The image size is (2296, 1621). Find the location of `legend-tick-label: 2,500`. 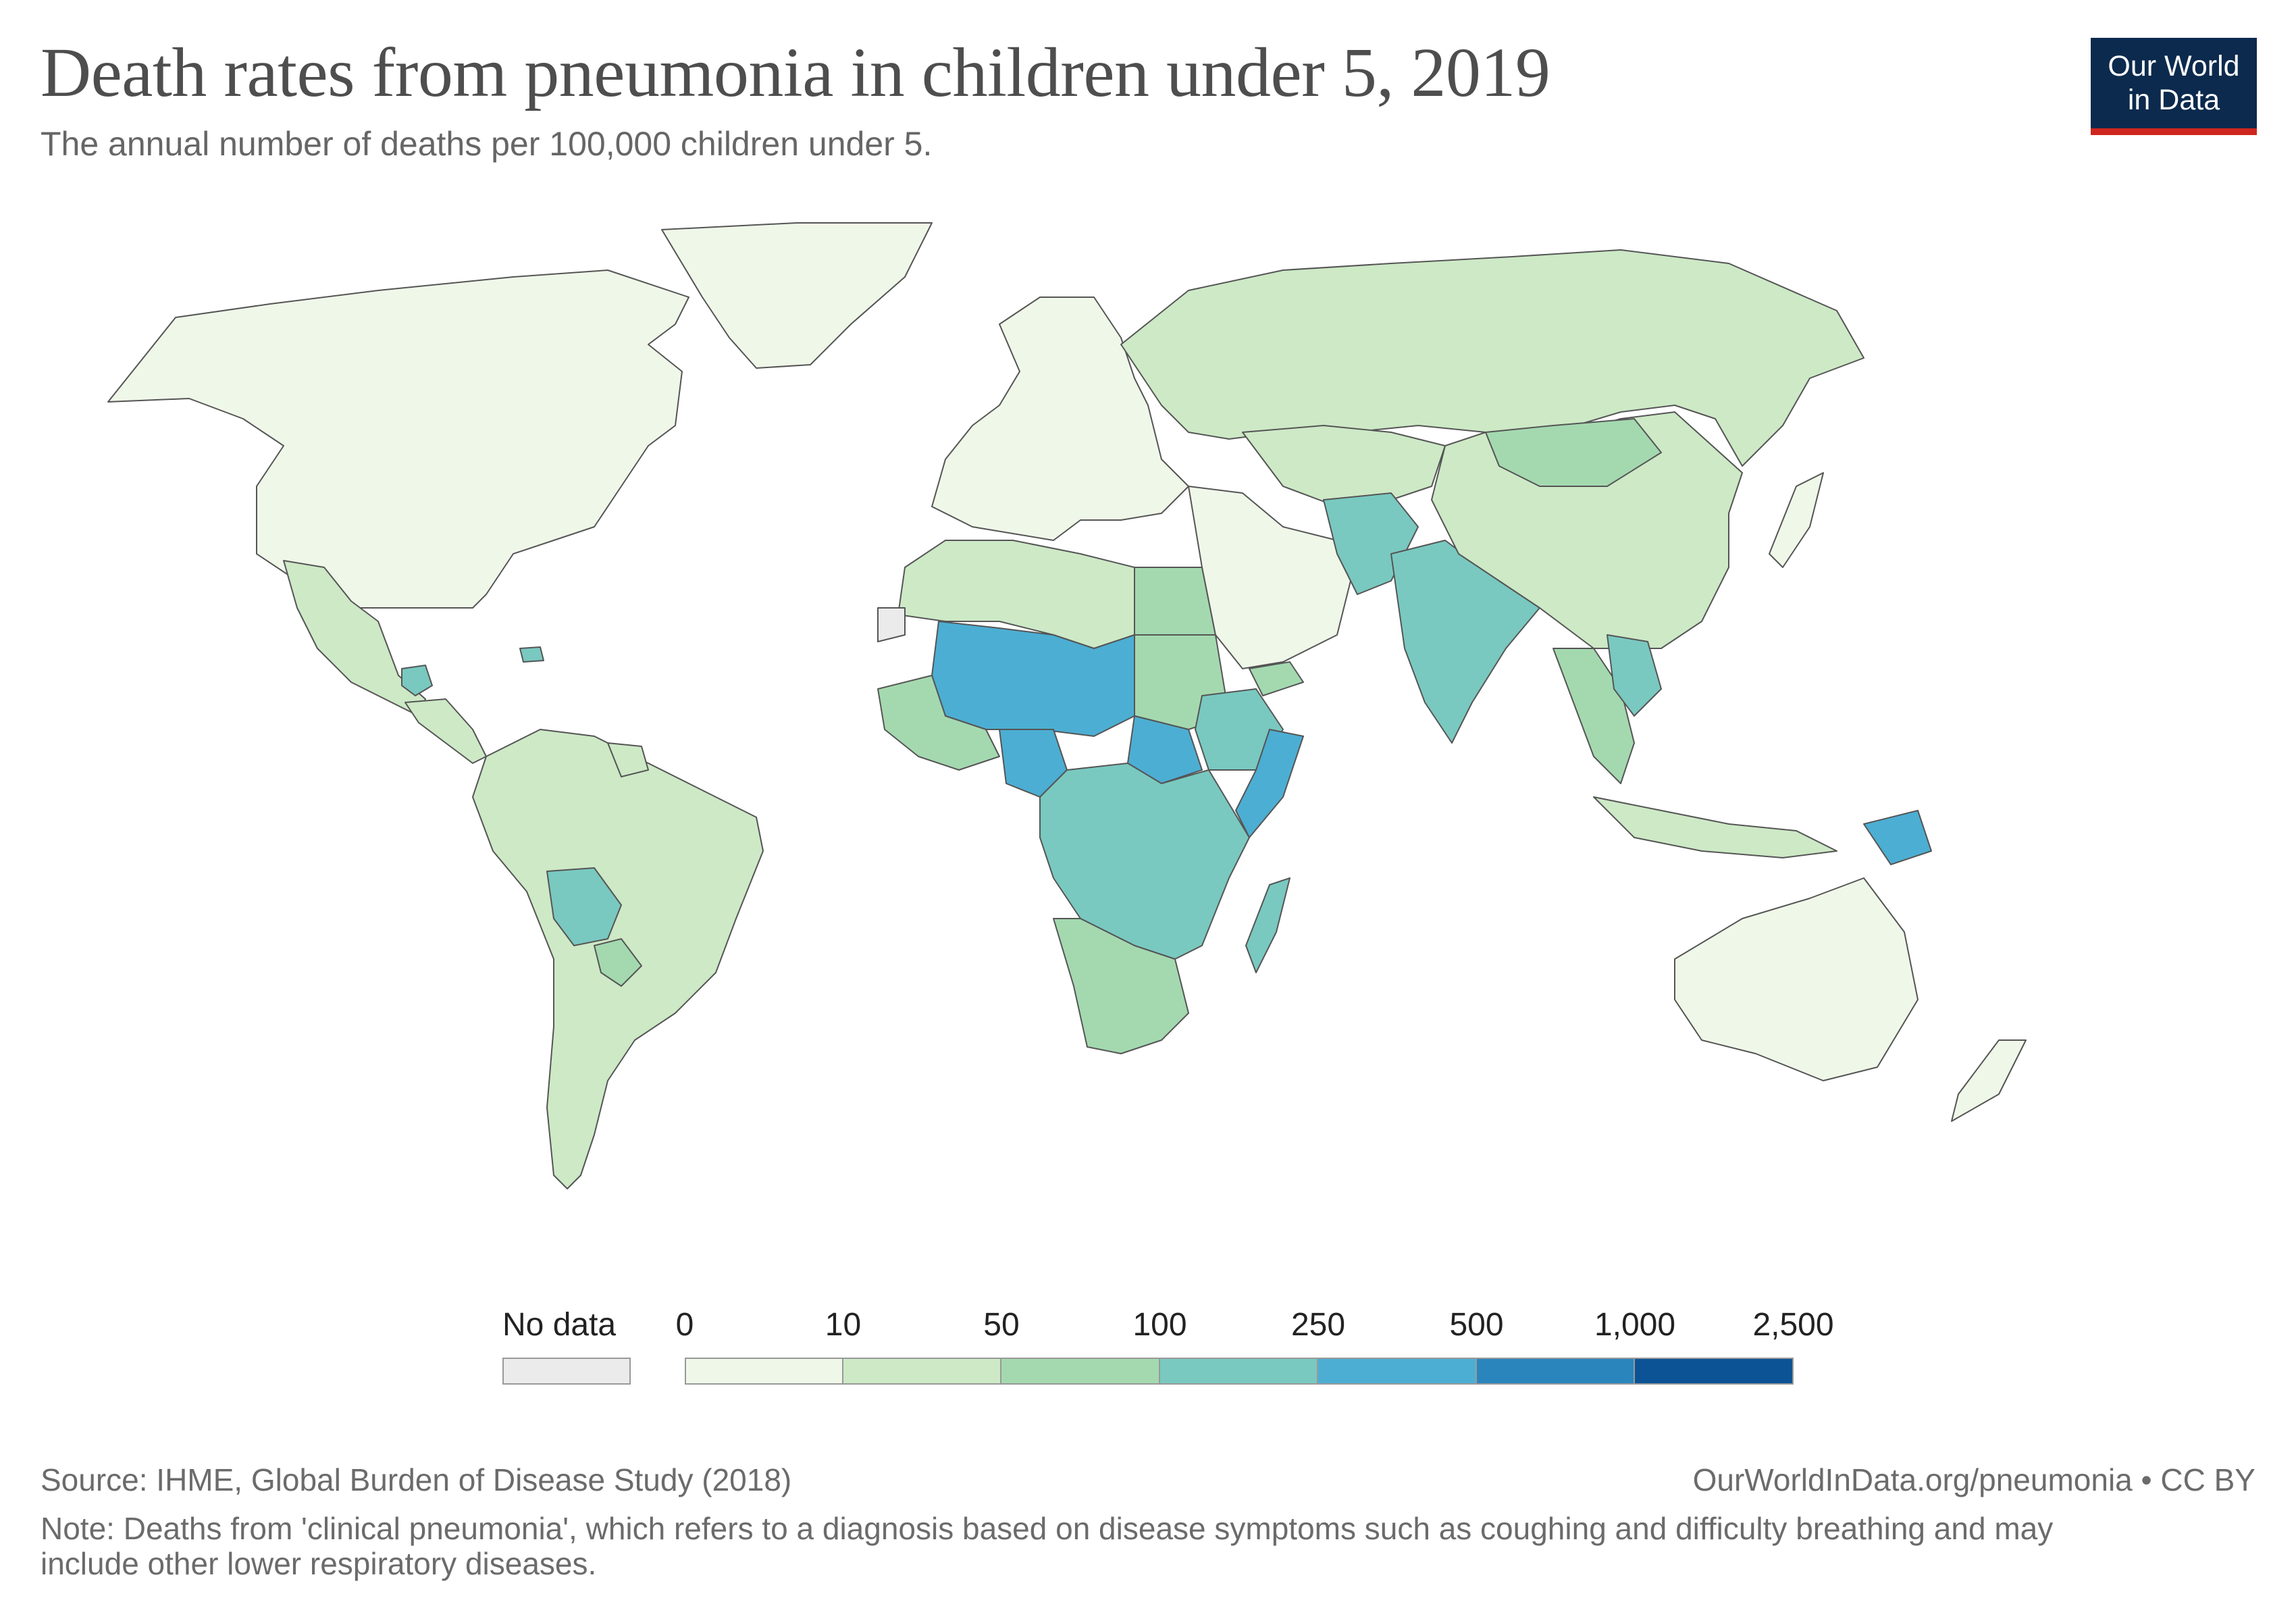

legend-tick-label: 2,500 is located at coordinates (1793, 1325).